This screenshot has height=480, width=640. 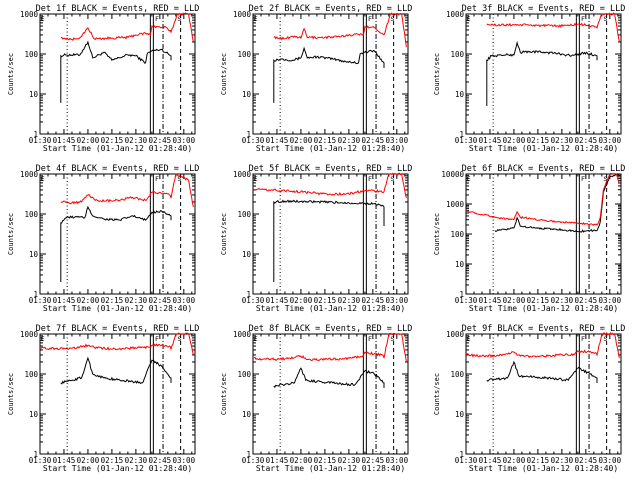 What do you see at coordinates (331, 169) in the screenshot?
I see `panel-title: Det 5f BLACK = Events, RED = LLD` at bounding box center [331, 169].